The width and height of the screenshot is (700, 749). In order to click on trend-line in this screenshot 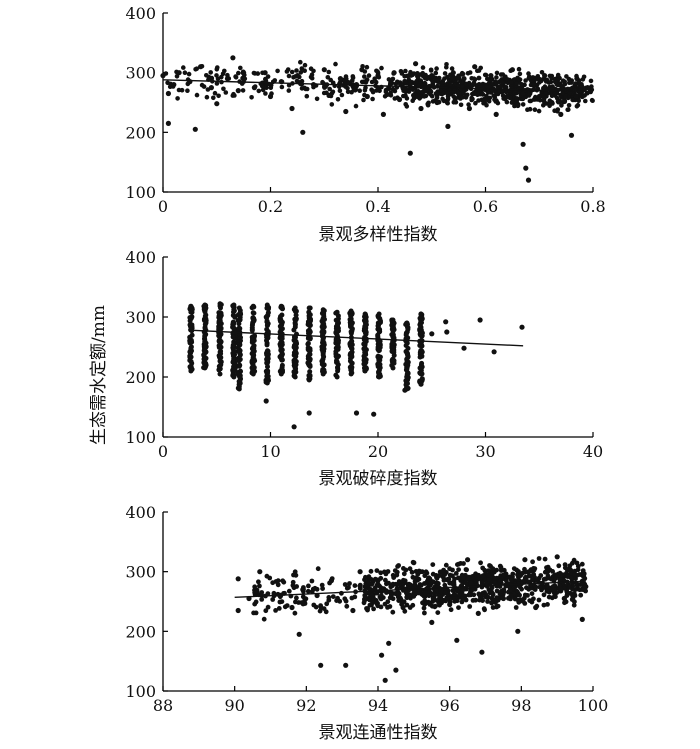, I will do `click(378, 86)`.